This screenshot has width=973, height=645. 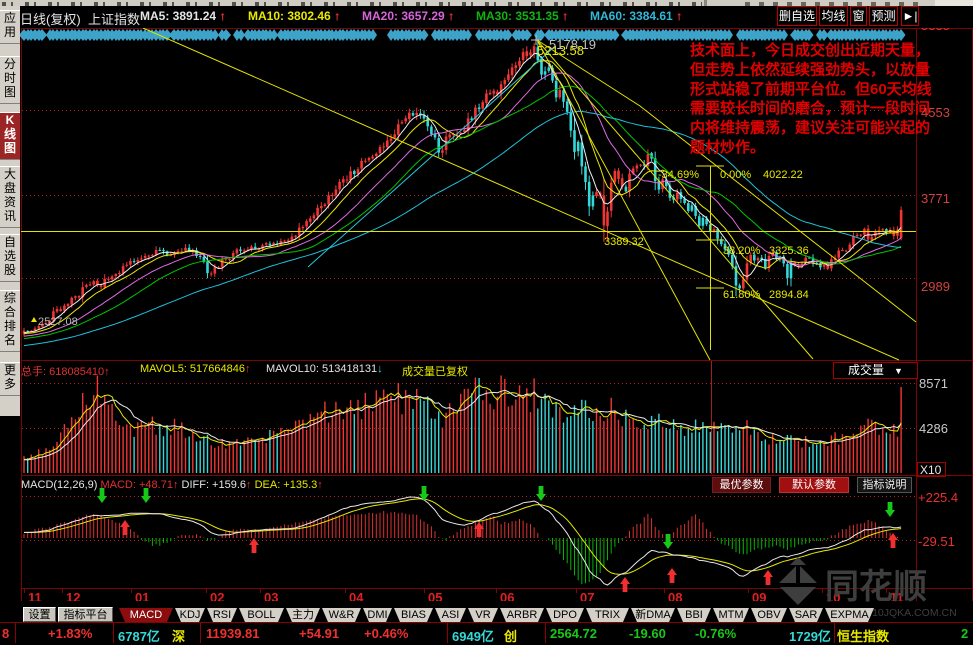 I want to click on svg-text: 5178.19, so click(x=572, y=44).